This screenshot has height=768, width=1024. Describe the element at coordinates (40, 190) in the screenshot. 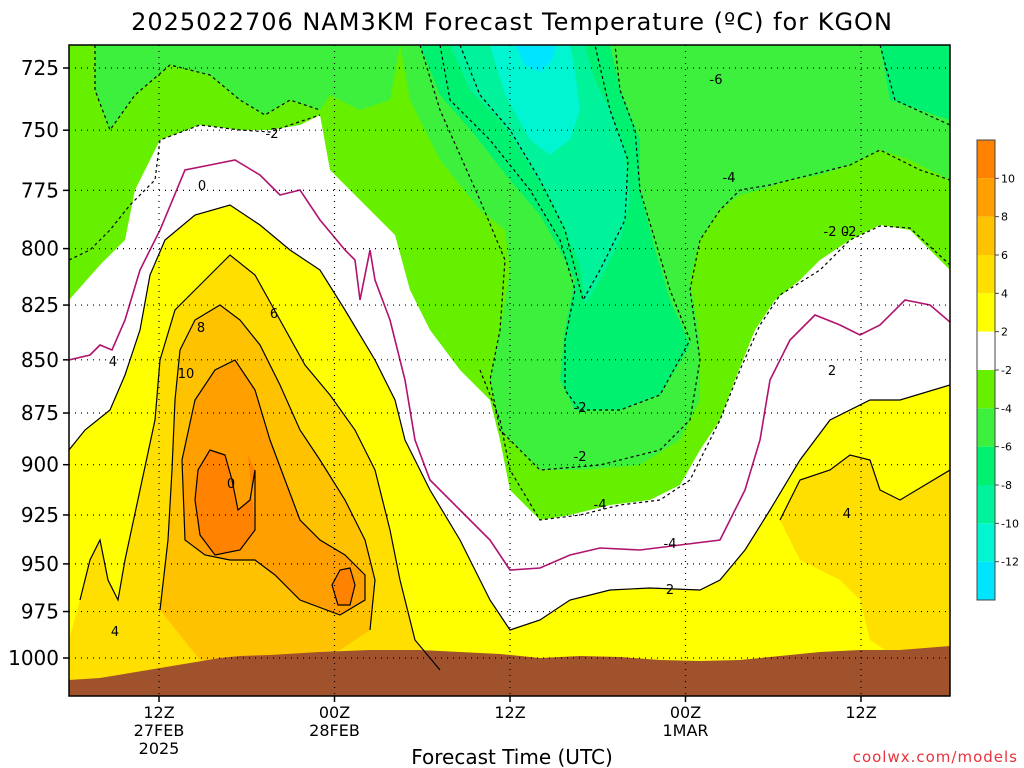

I see `y-tick-label: 775` at that location.